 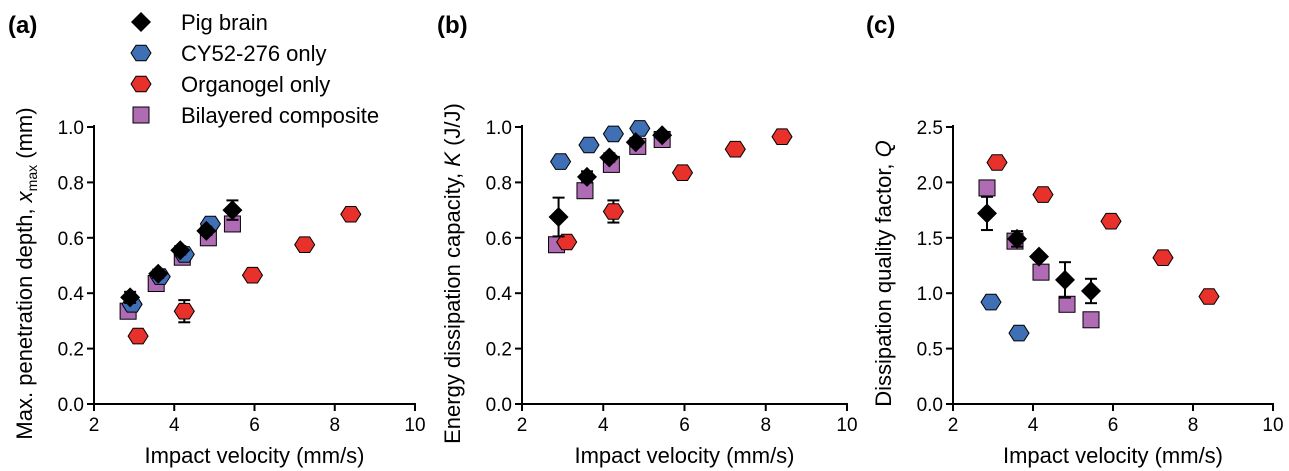 I want to click on y-tick-label: 2.0, so click(x=930, y=183).